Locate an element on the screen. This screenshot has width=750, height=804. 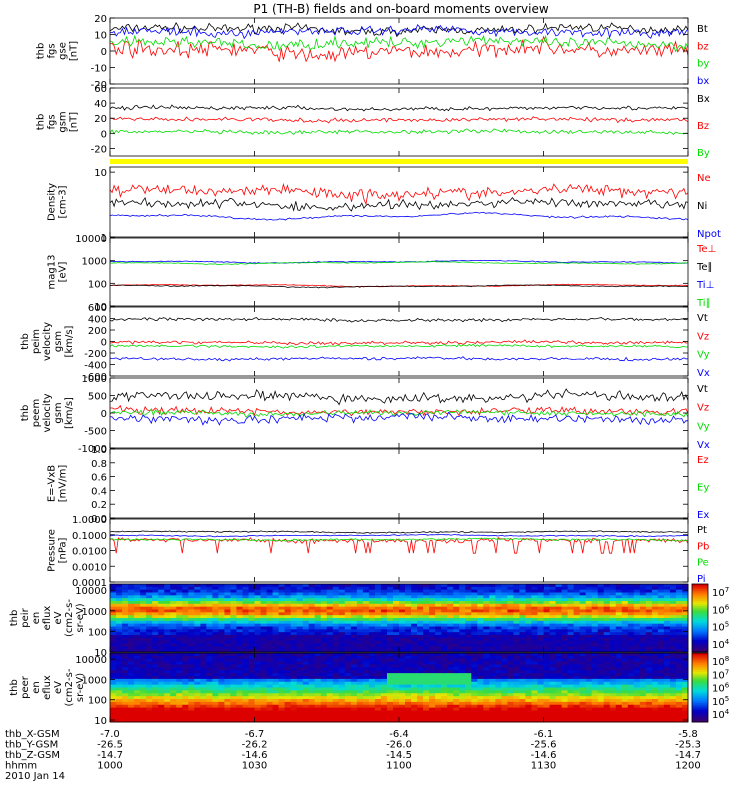
ytick-label: 600 is located at coordinates (97, 308).